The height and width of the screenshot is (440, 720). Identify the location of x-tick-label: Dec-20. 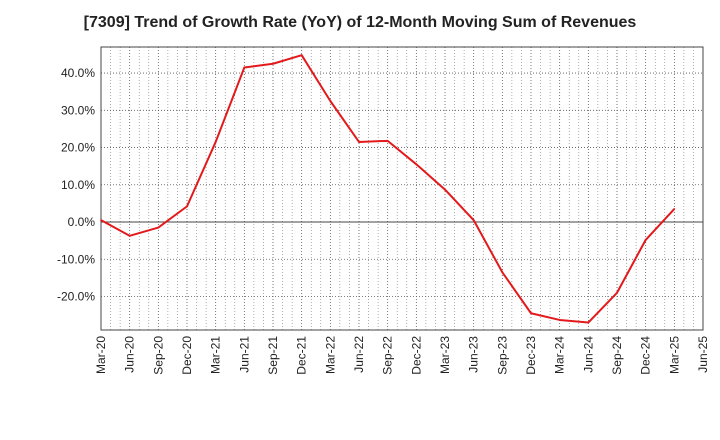
(187, 355).